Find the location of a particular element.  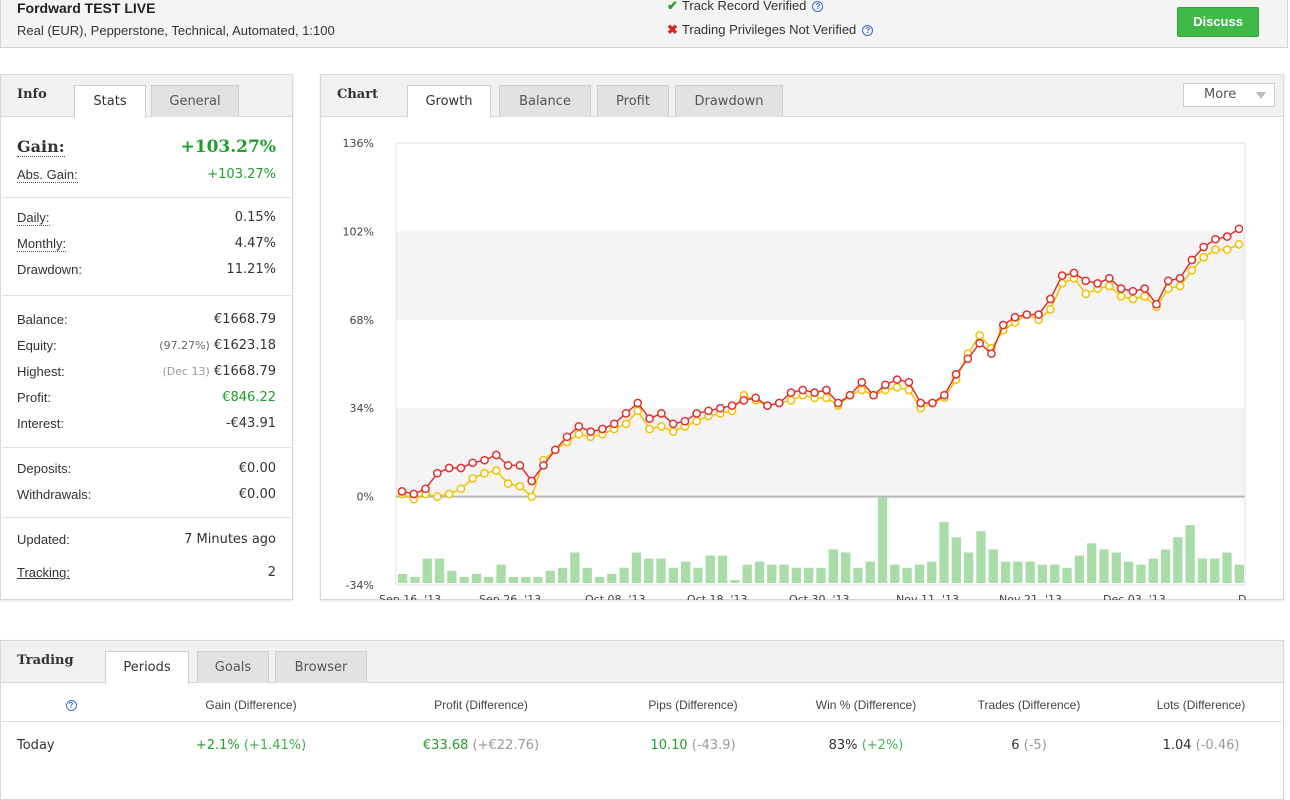

tab-goals: Goals is located at coordinates (233, 667).